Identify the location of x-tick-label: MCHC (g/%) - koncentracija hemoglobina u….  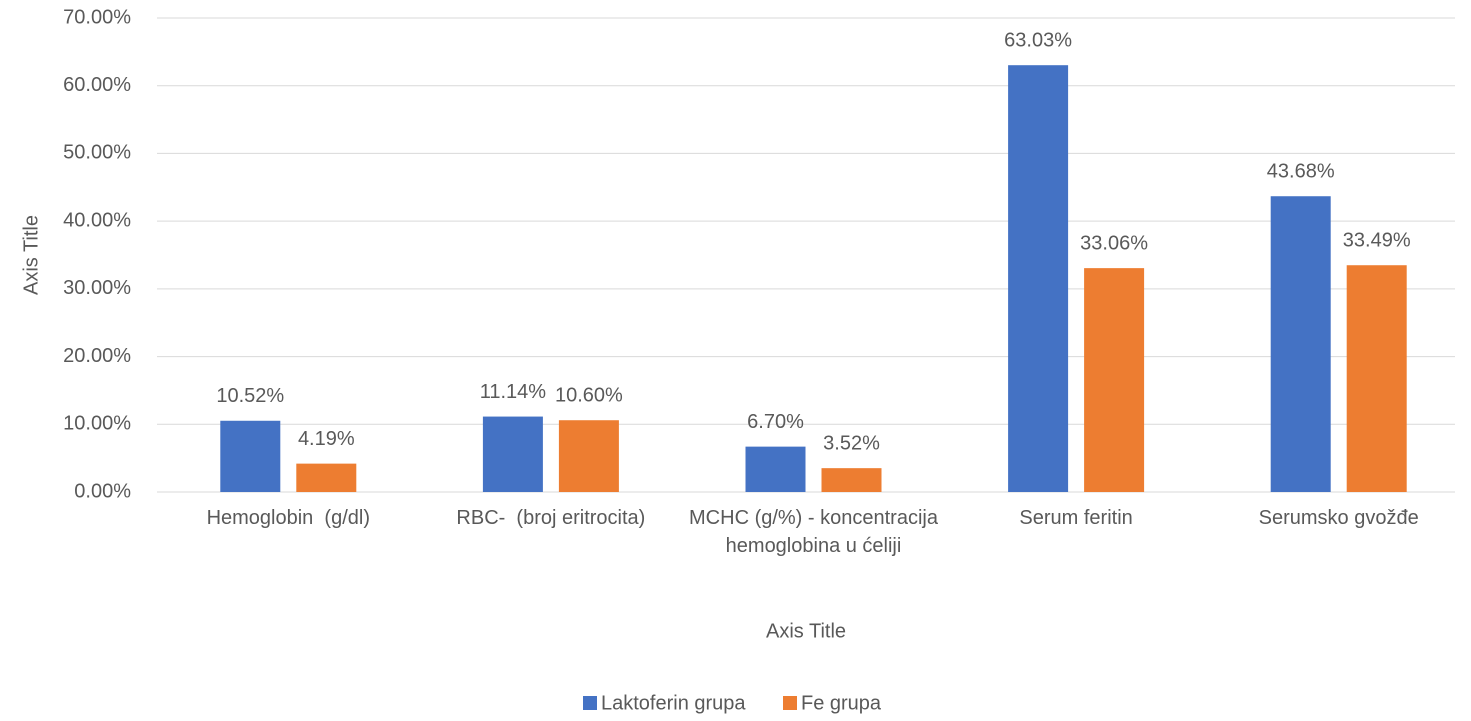
(816, 532).